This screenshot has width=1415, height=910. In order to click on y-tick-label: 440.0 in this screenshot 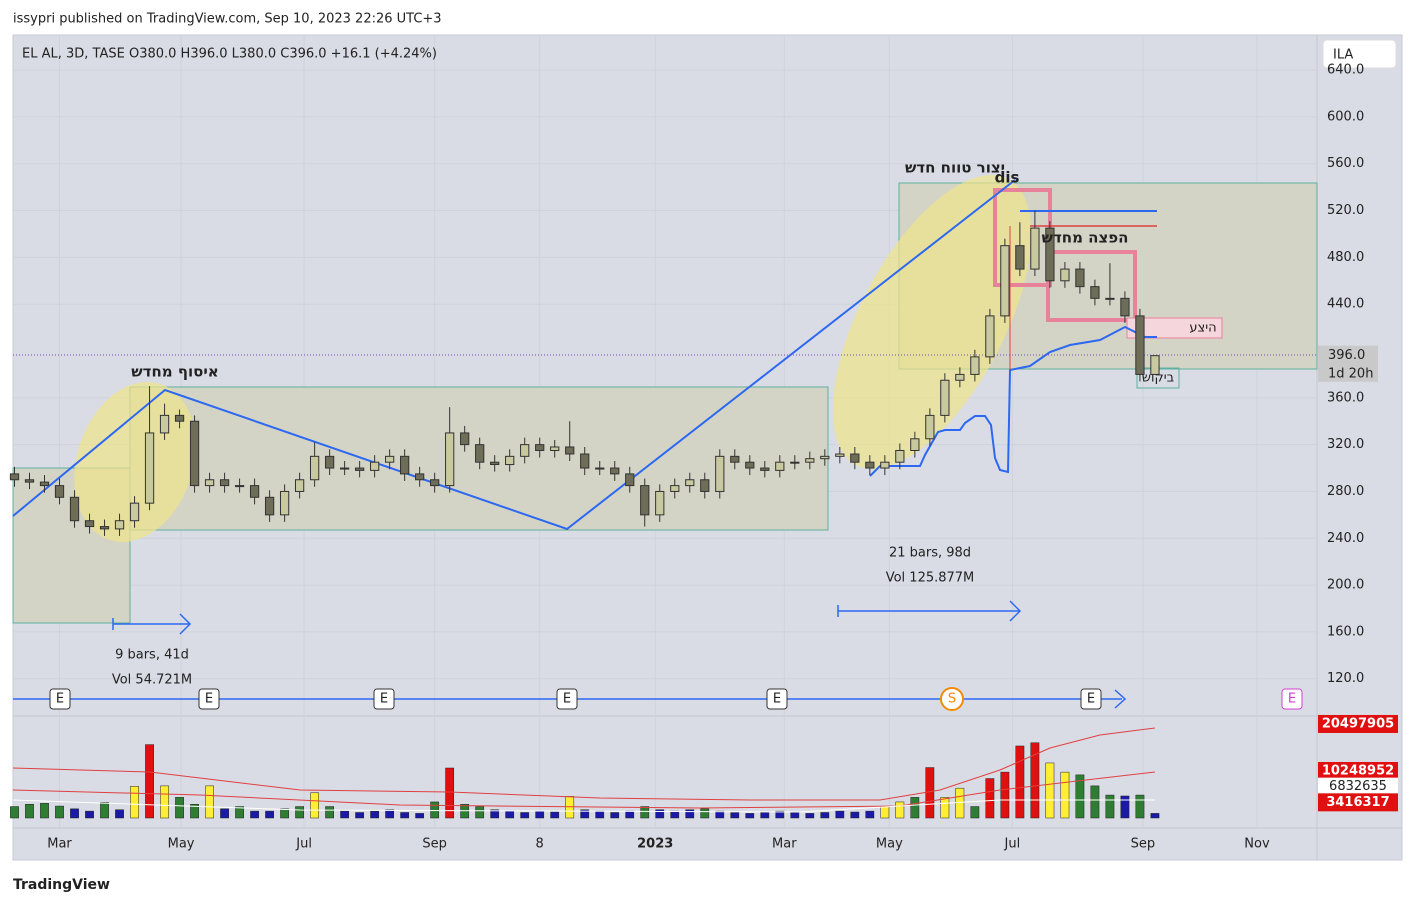, I will do `click(1345, 304)`.